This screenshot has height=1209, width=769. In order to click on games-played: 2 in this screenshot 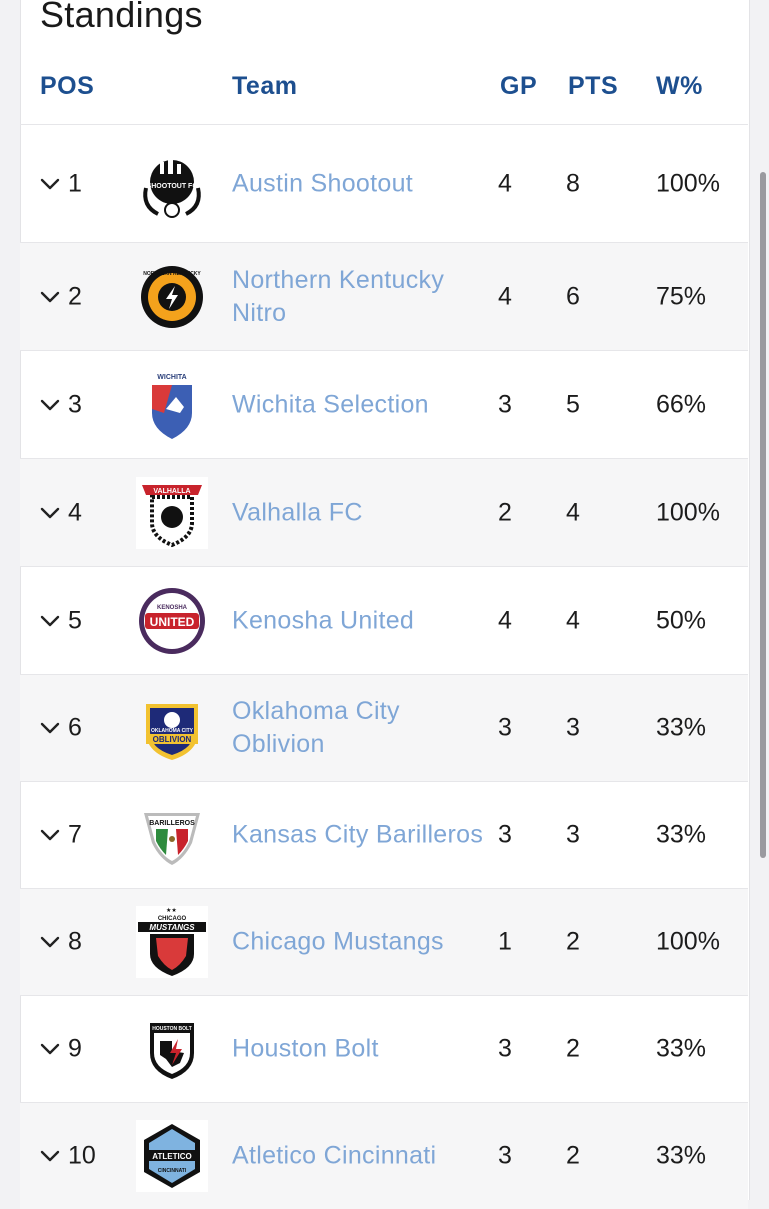, I will do `click(505, 512)`.